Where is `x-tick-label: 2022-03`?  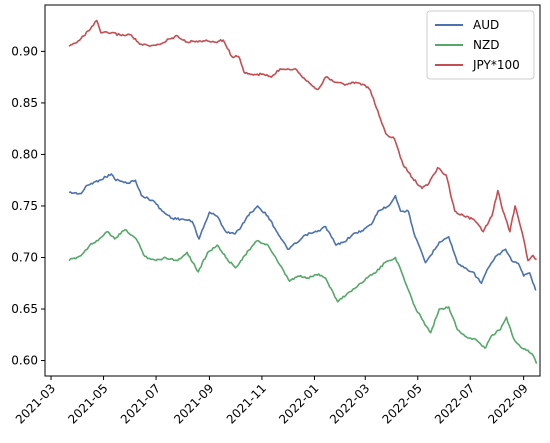 x-tick-label: 2022-03 is located at coordinates (349, 403).